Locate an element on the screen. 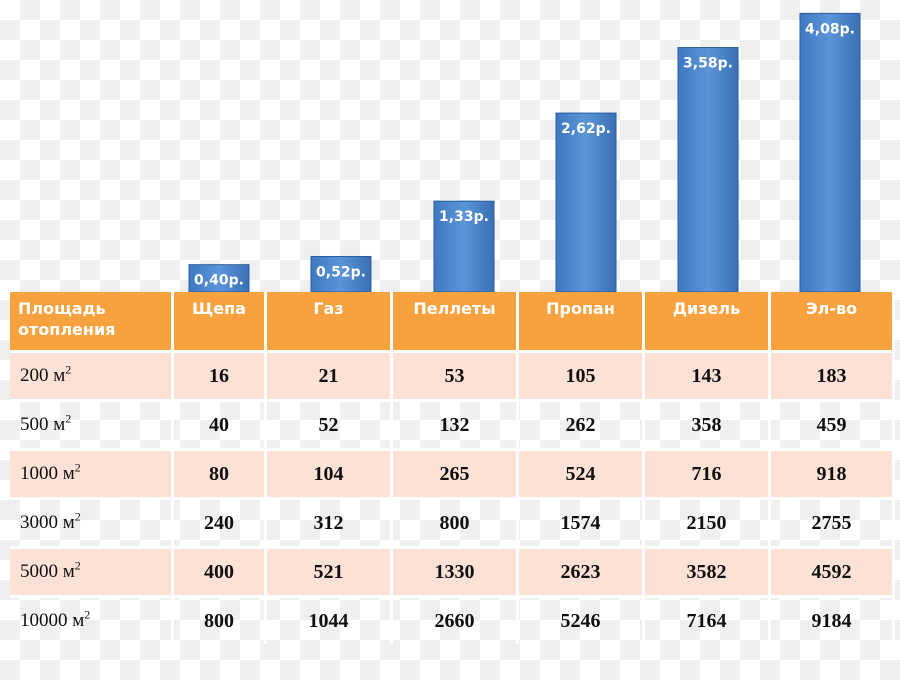  cost-cell: 16 is located at coordinates (220, 374).